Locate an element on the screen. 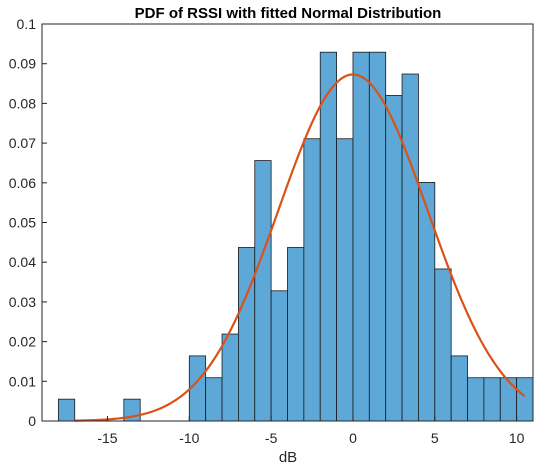 This screenshot has height=467, width=550. y-tick-label: 0.04 is located at coordinates (22, 262).